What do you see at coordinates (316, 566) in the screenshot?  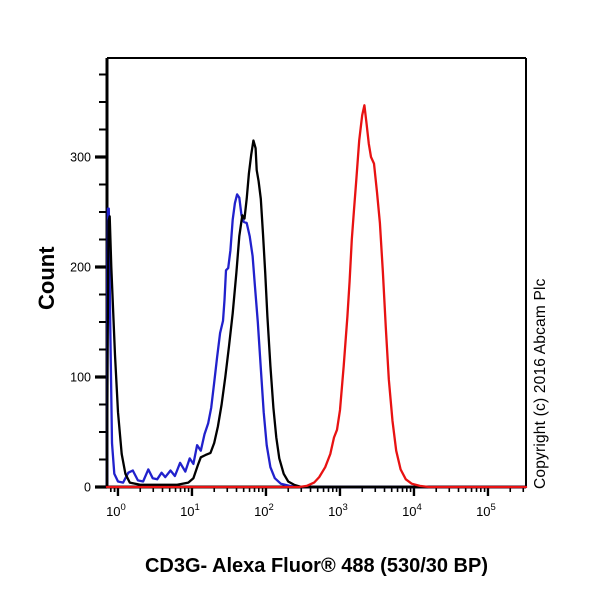 I see `chart-title: CD3G- Alexa Fluor® 488 (530/30 BP)` at bounding box center [316, 566].